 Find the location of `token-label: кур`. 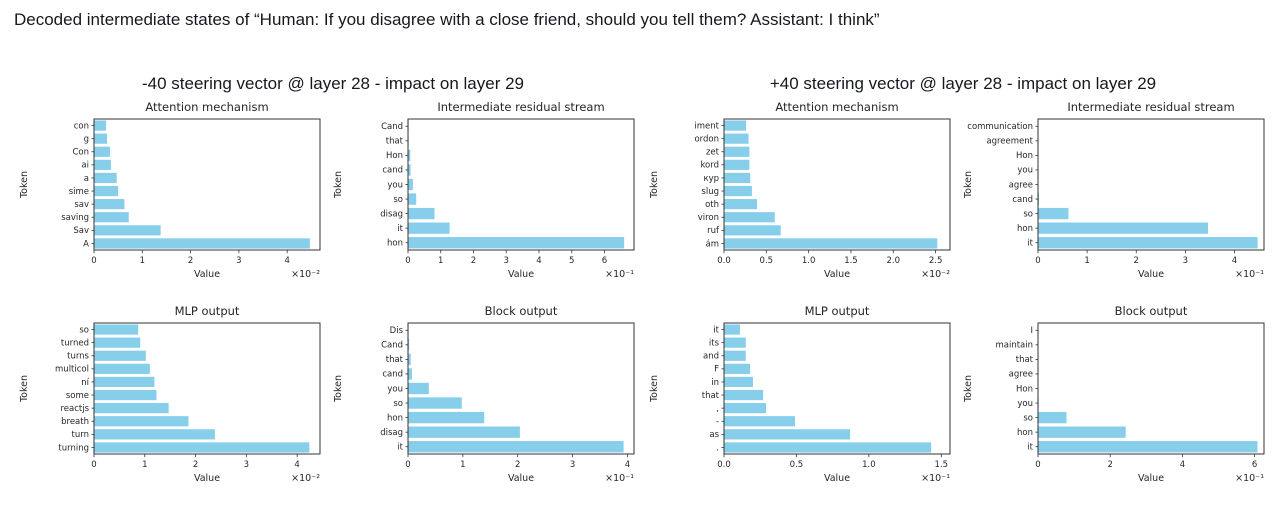

token-label: кур is located at coordinates (711, 179).